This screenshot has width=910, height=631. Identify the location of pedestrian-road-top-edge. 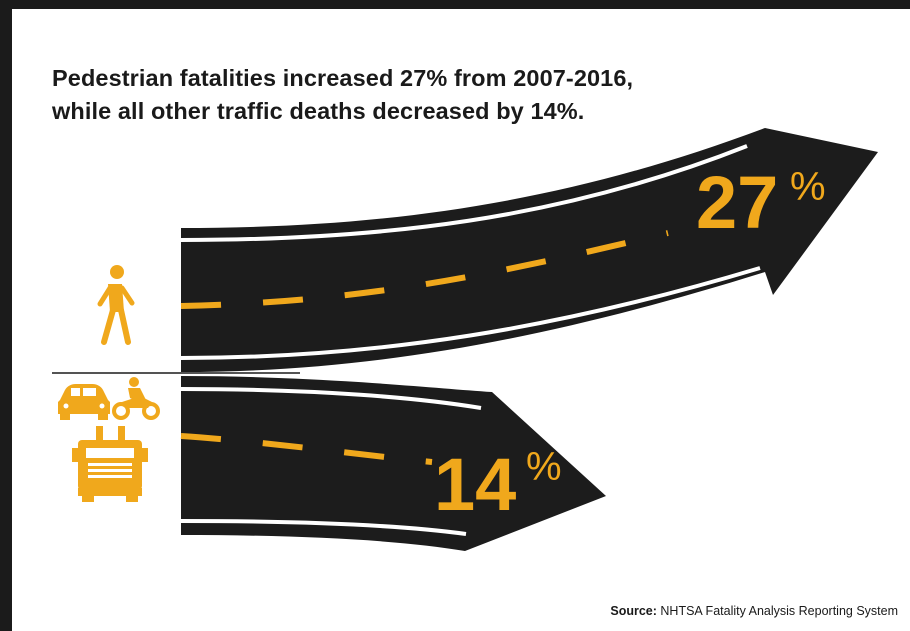
(464, 193).